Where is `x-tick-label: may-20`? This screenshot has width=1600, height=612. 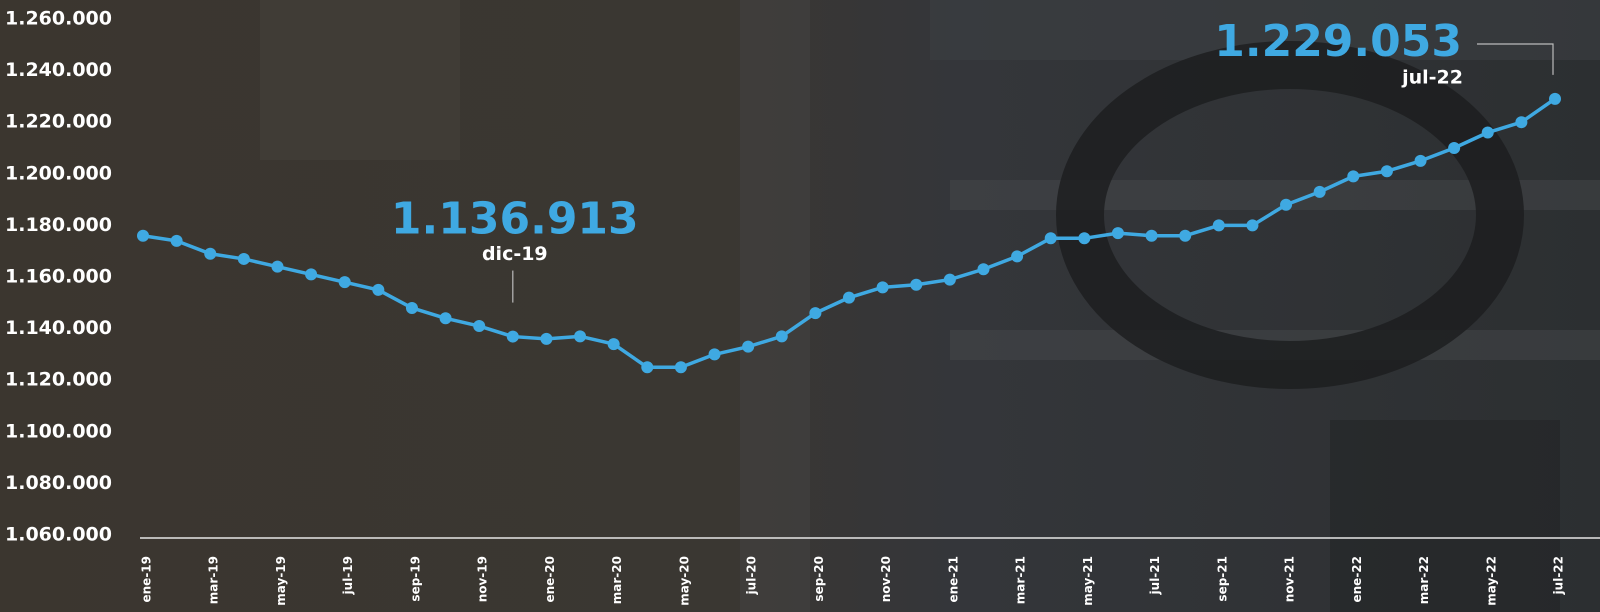
x-tick-label: may-20 is located at coordinates (684, 581).